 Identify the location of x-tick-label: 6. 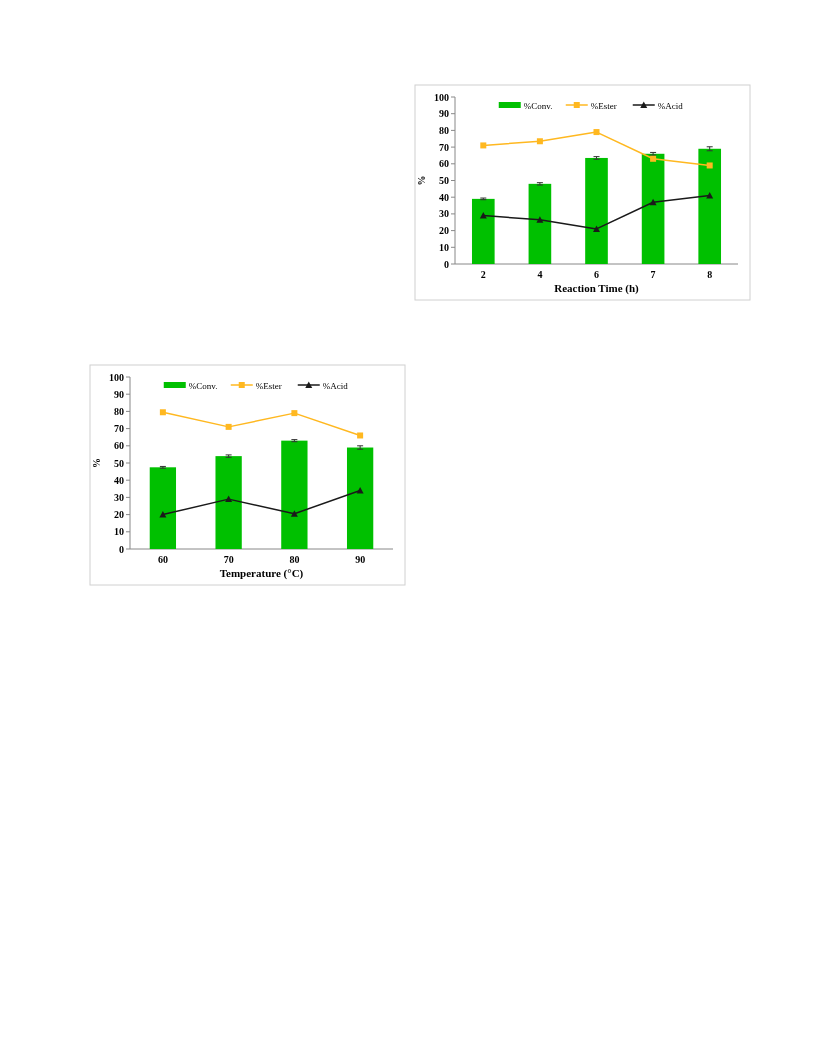
(596, 274).